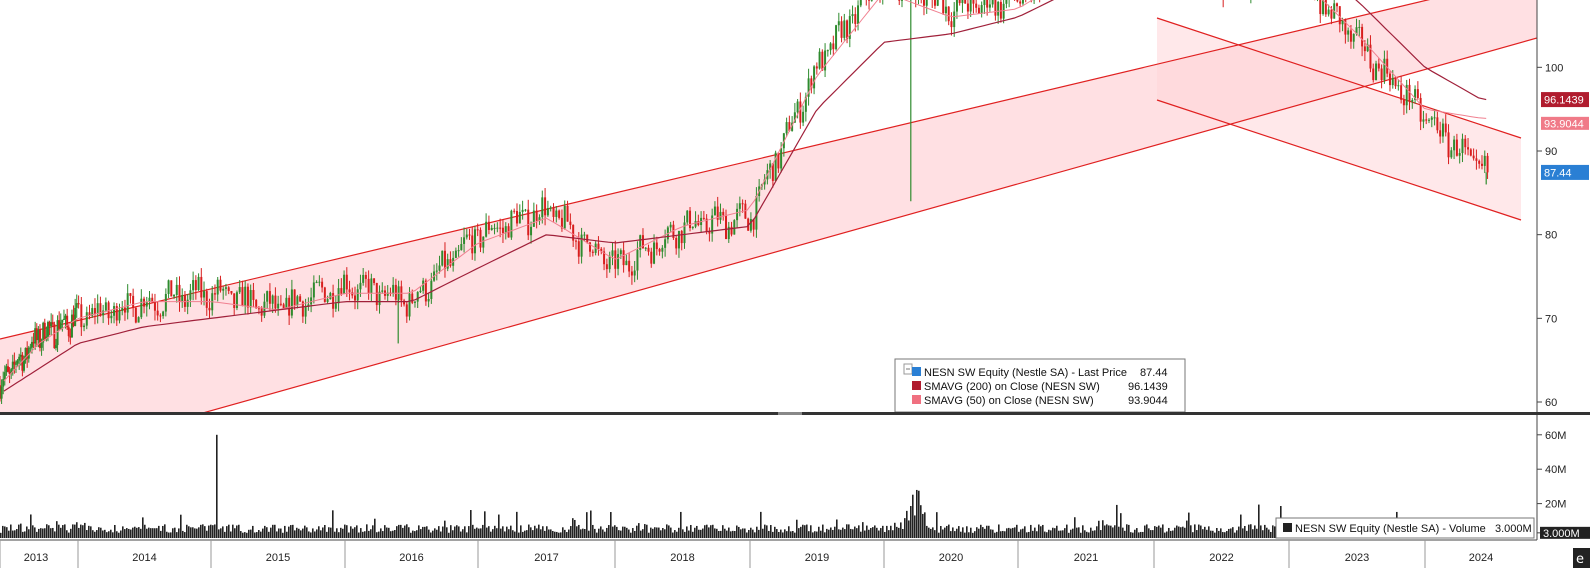 The height and width of the screenshot is (568, 1590). I want to click on volume-axis: 60M 40M 20M 3.000M, so click(1563, 485).